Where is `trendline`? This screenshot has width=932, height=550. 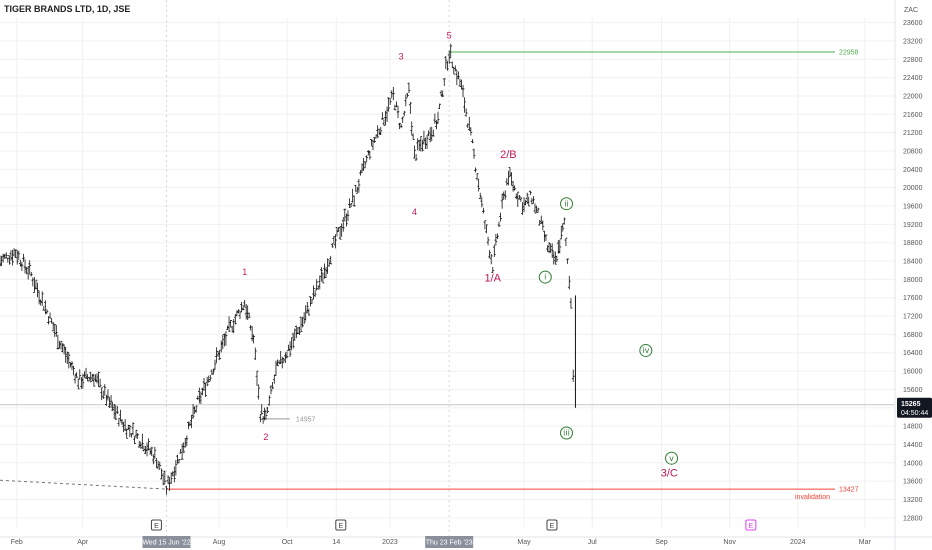 trendline is located at coordinates (83, 484).